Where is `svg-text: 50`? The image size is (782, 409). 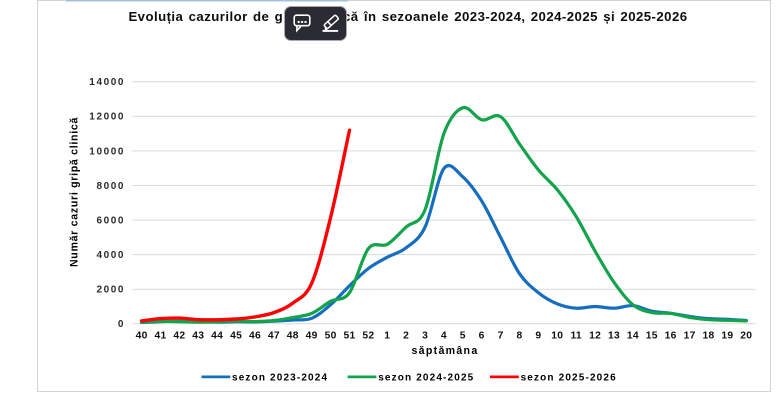 svg-text: 50 is located at coordinates (331, 336).